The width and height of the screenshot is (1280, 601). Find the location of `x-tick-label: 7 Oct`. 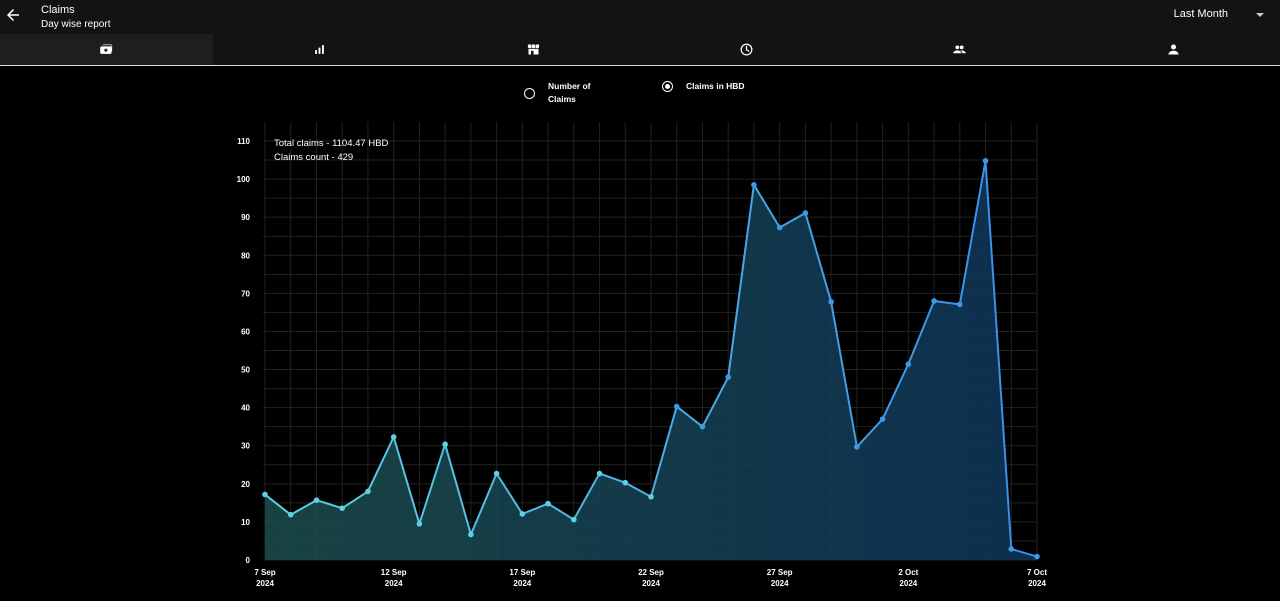

x-tick-label: 7 Oct is located at coordinates (1037, 572).